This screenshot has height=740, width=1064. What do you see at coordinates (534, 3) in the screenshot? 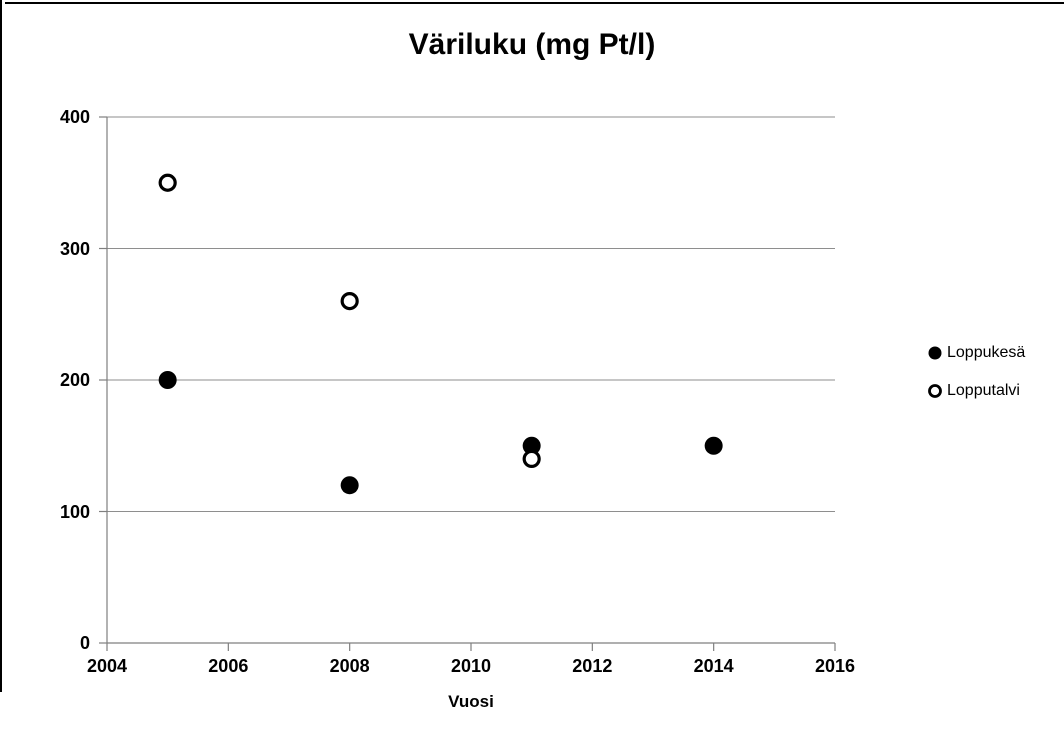
I see `page-border-top` at bounding box center [534, 3].